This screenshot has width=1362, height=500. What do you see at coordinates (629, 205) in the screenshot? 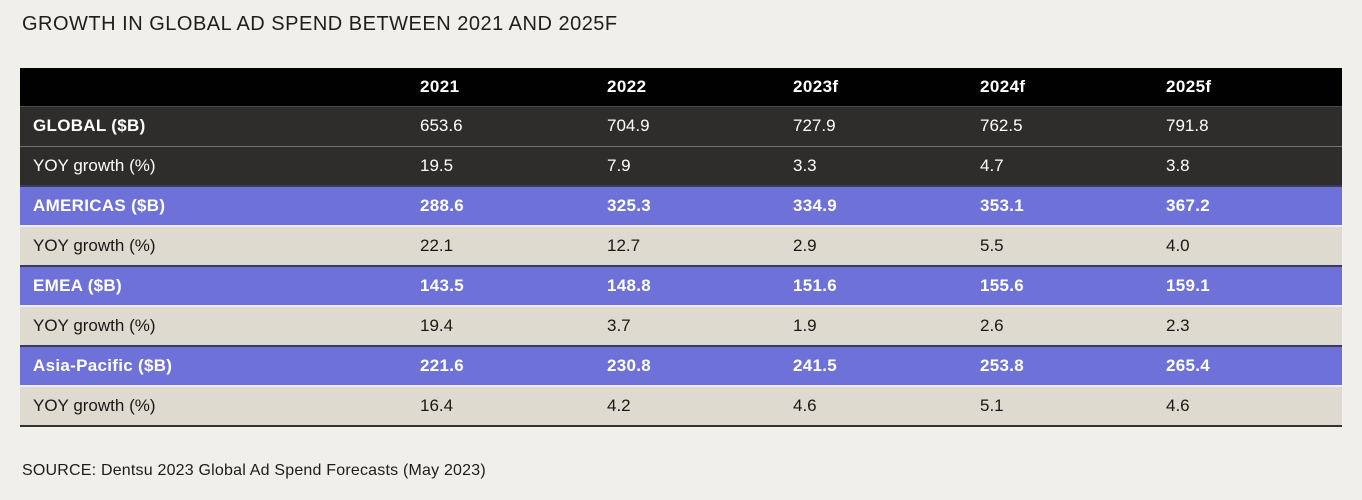
I see `data-cell: 325.3` at bounding box center [629, 205].